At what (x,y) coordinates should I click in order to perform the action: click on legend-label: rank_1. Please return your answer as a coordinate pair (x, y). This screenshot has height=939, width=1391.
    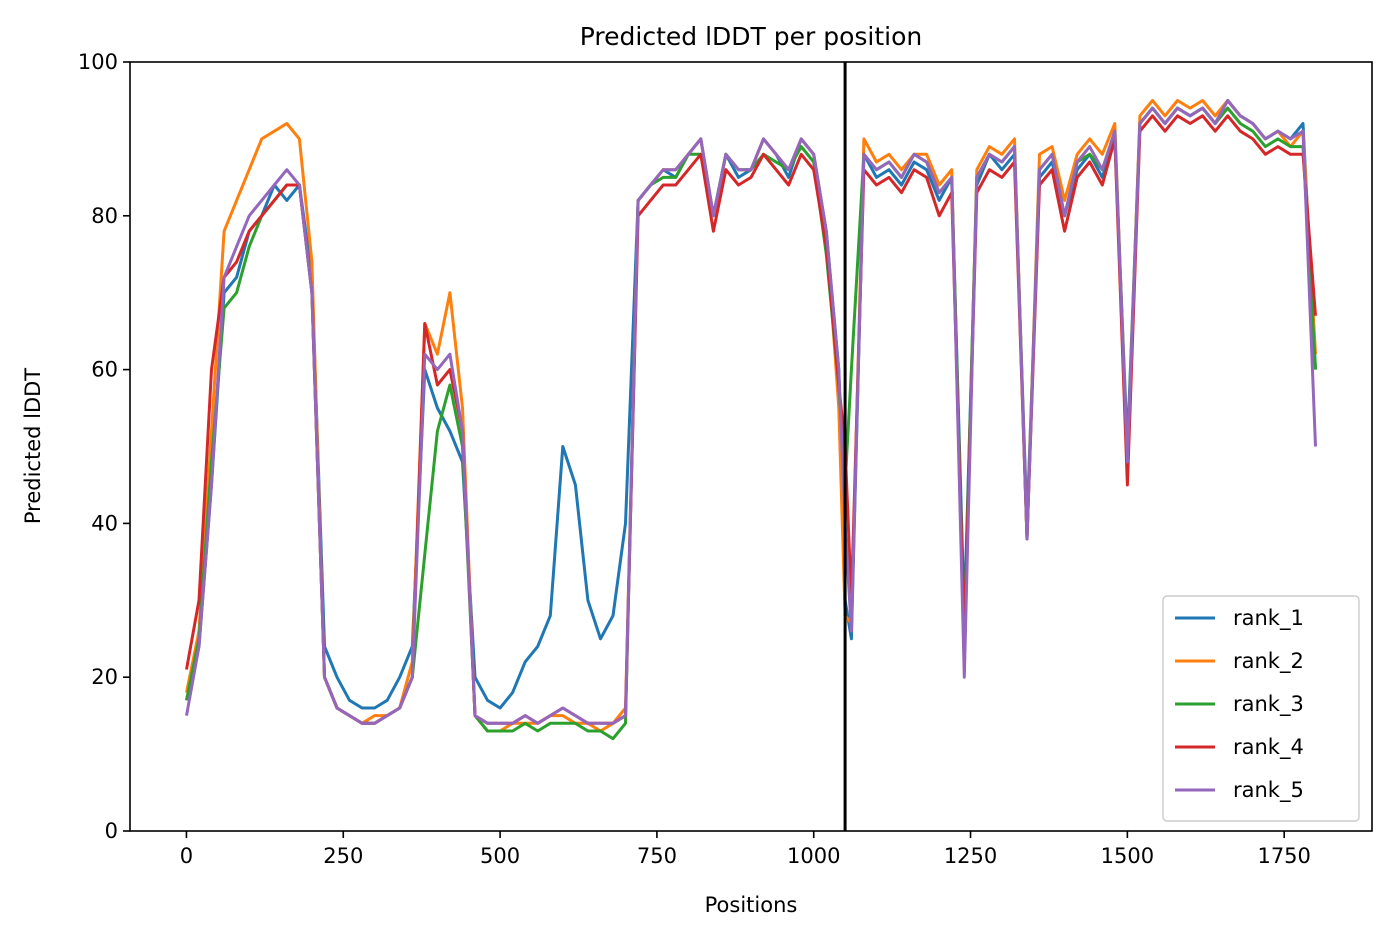
    Looking at the image, I should click on (1268, 618).